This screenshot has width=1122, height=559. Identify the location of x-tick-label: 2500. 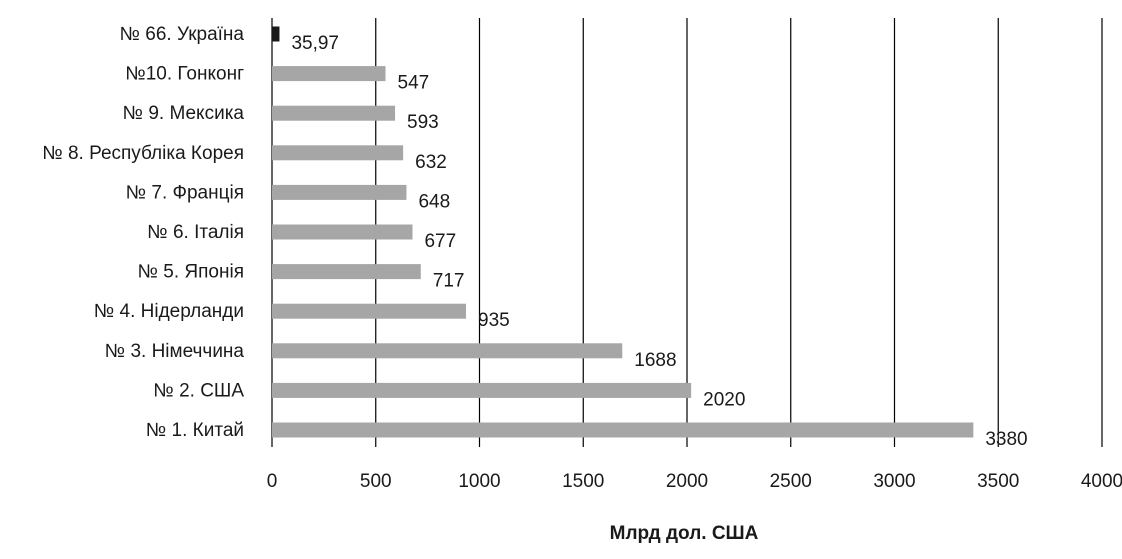
(791, 481).